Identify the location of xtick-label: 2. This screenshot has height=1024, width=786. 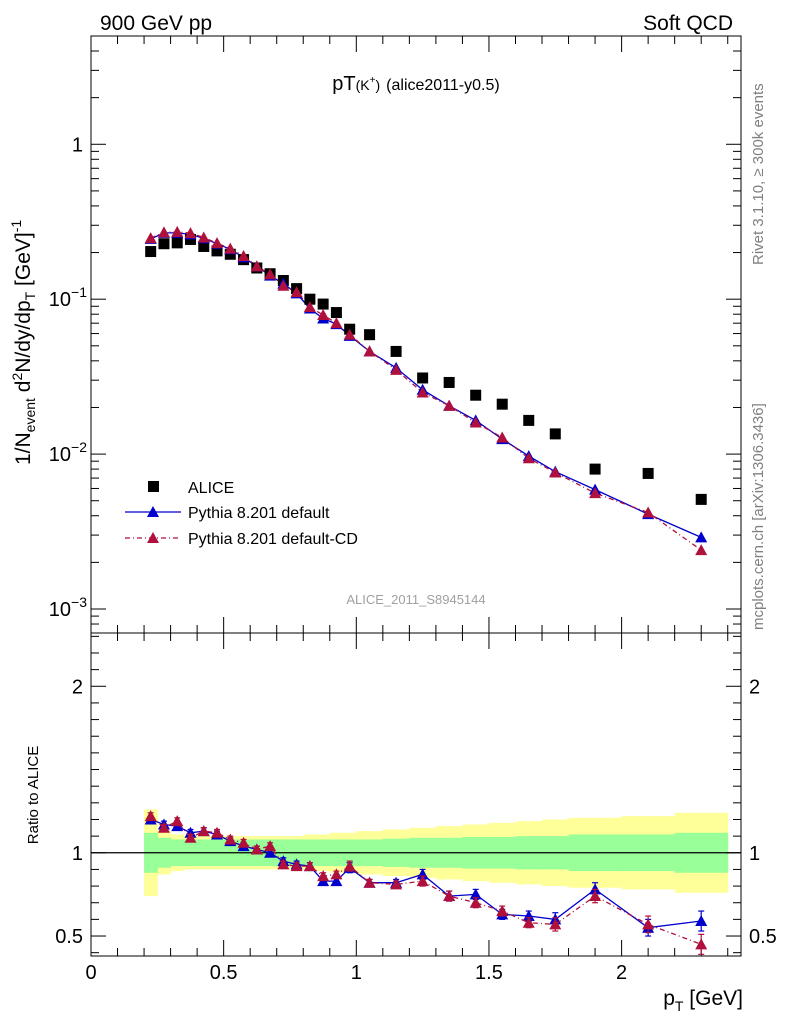
(621, 973).